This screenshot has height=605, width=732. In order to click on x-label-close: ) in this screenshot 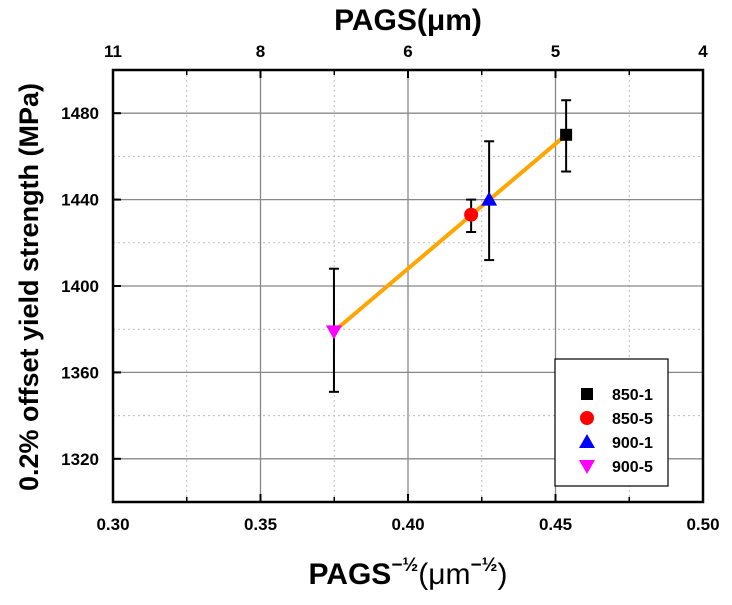, I will do `click(502, 574)`.